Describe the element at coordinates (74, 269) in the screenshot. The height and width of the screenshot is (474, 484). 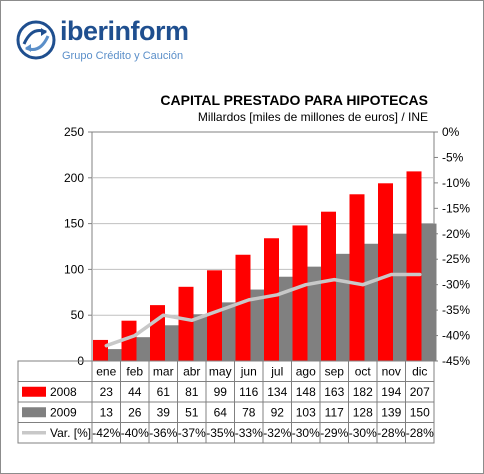
I see `left-axis-tick-label: 100` at that location.